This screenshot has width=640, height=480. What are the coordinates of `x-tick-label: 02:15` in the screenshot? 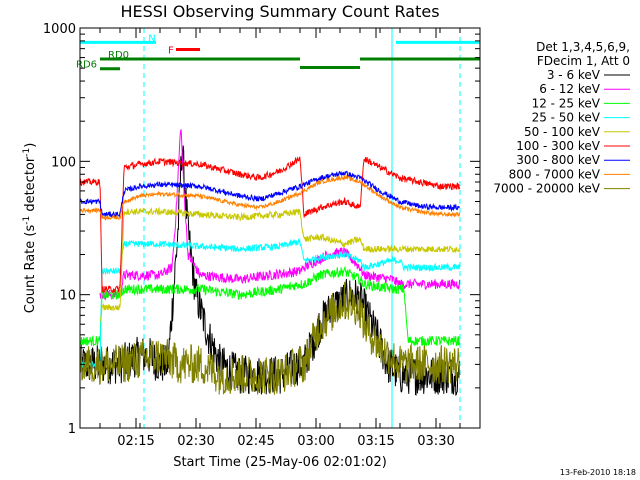 It's located at (135, 441).